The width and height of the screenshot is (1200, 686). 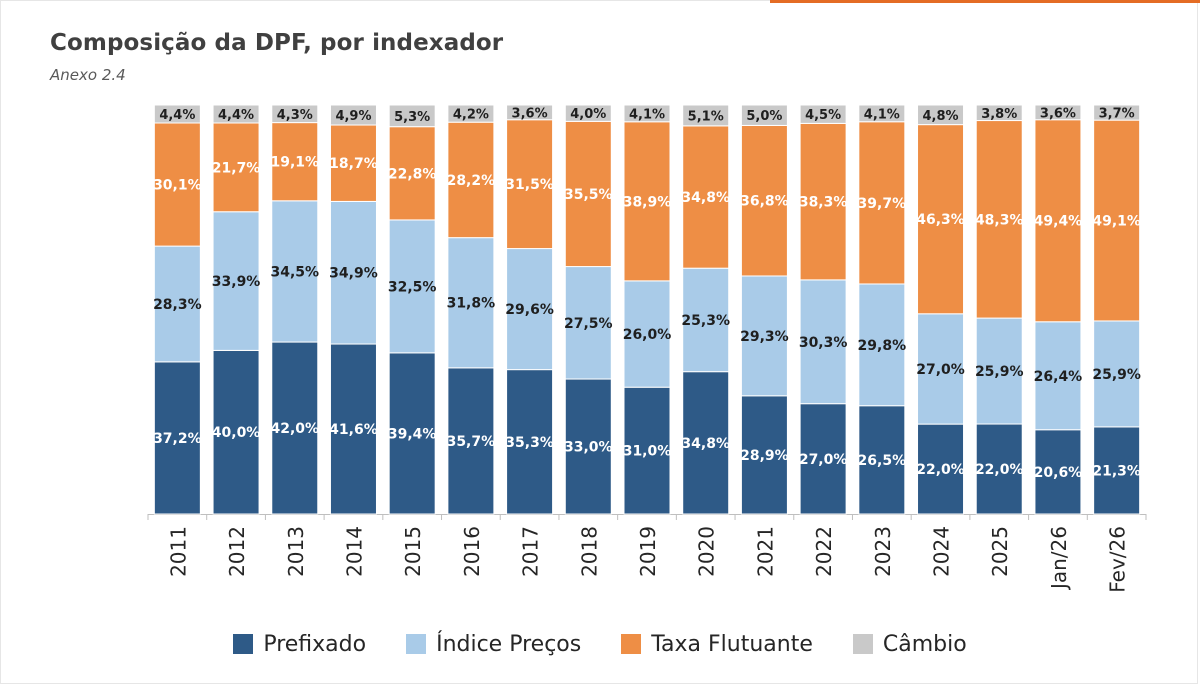 I want to click on data-label-indice-precos: 33,9%, so click(x=236, y=282).